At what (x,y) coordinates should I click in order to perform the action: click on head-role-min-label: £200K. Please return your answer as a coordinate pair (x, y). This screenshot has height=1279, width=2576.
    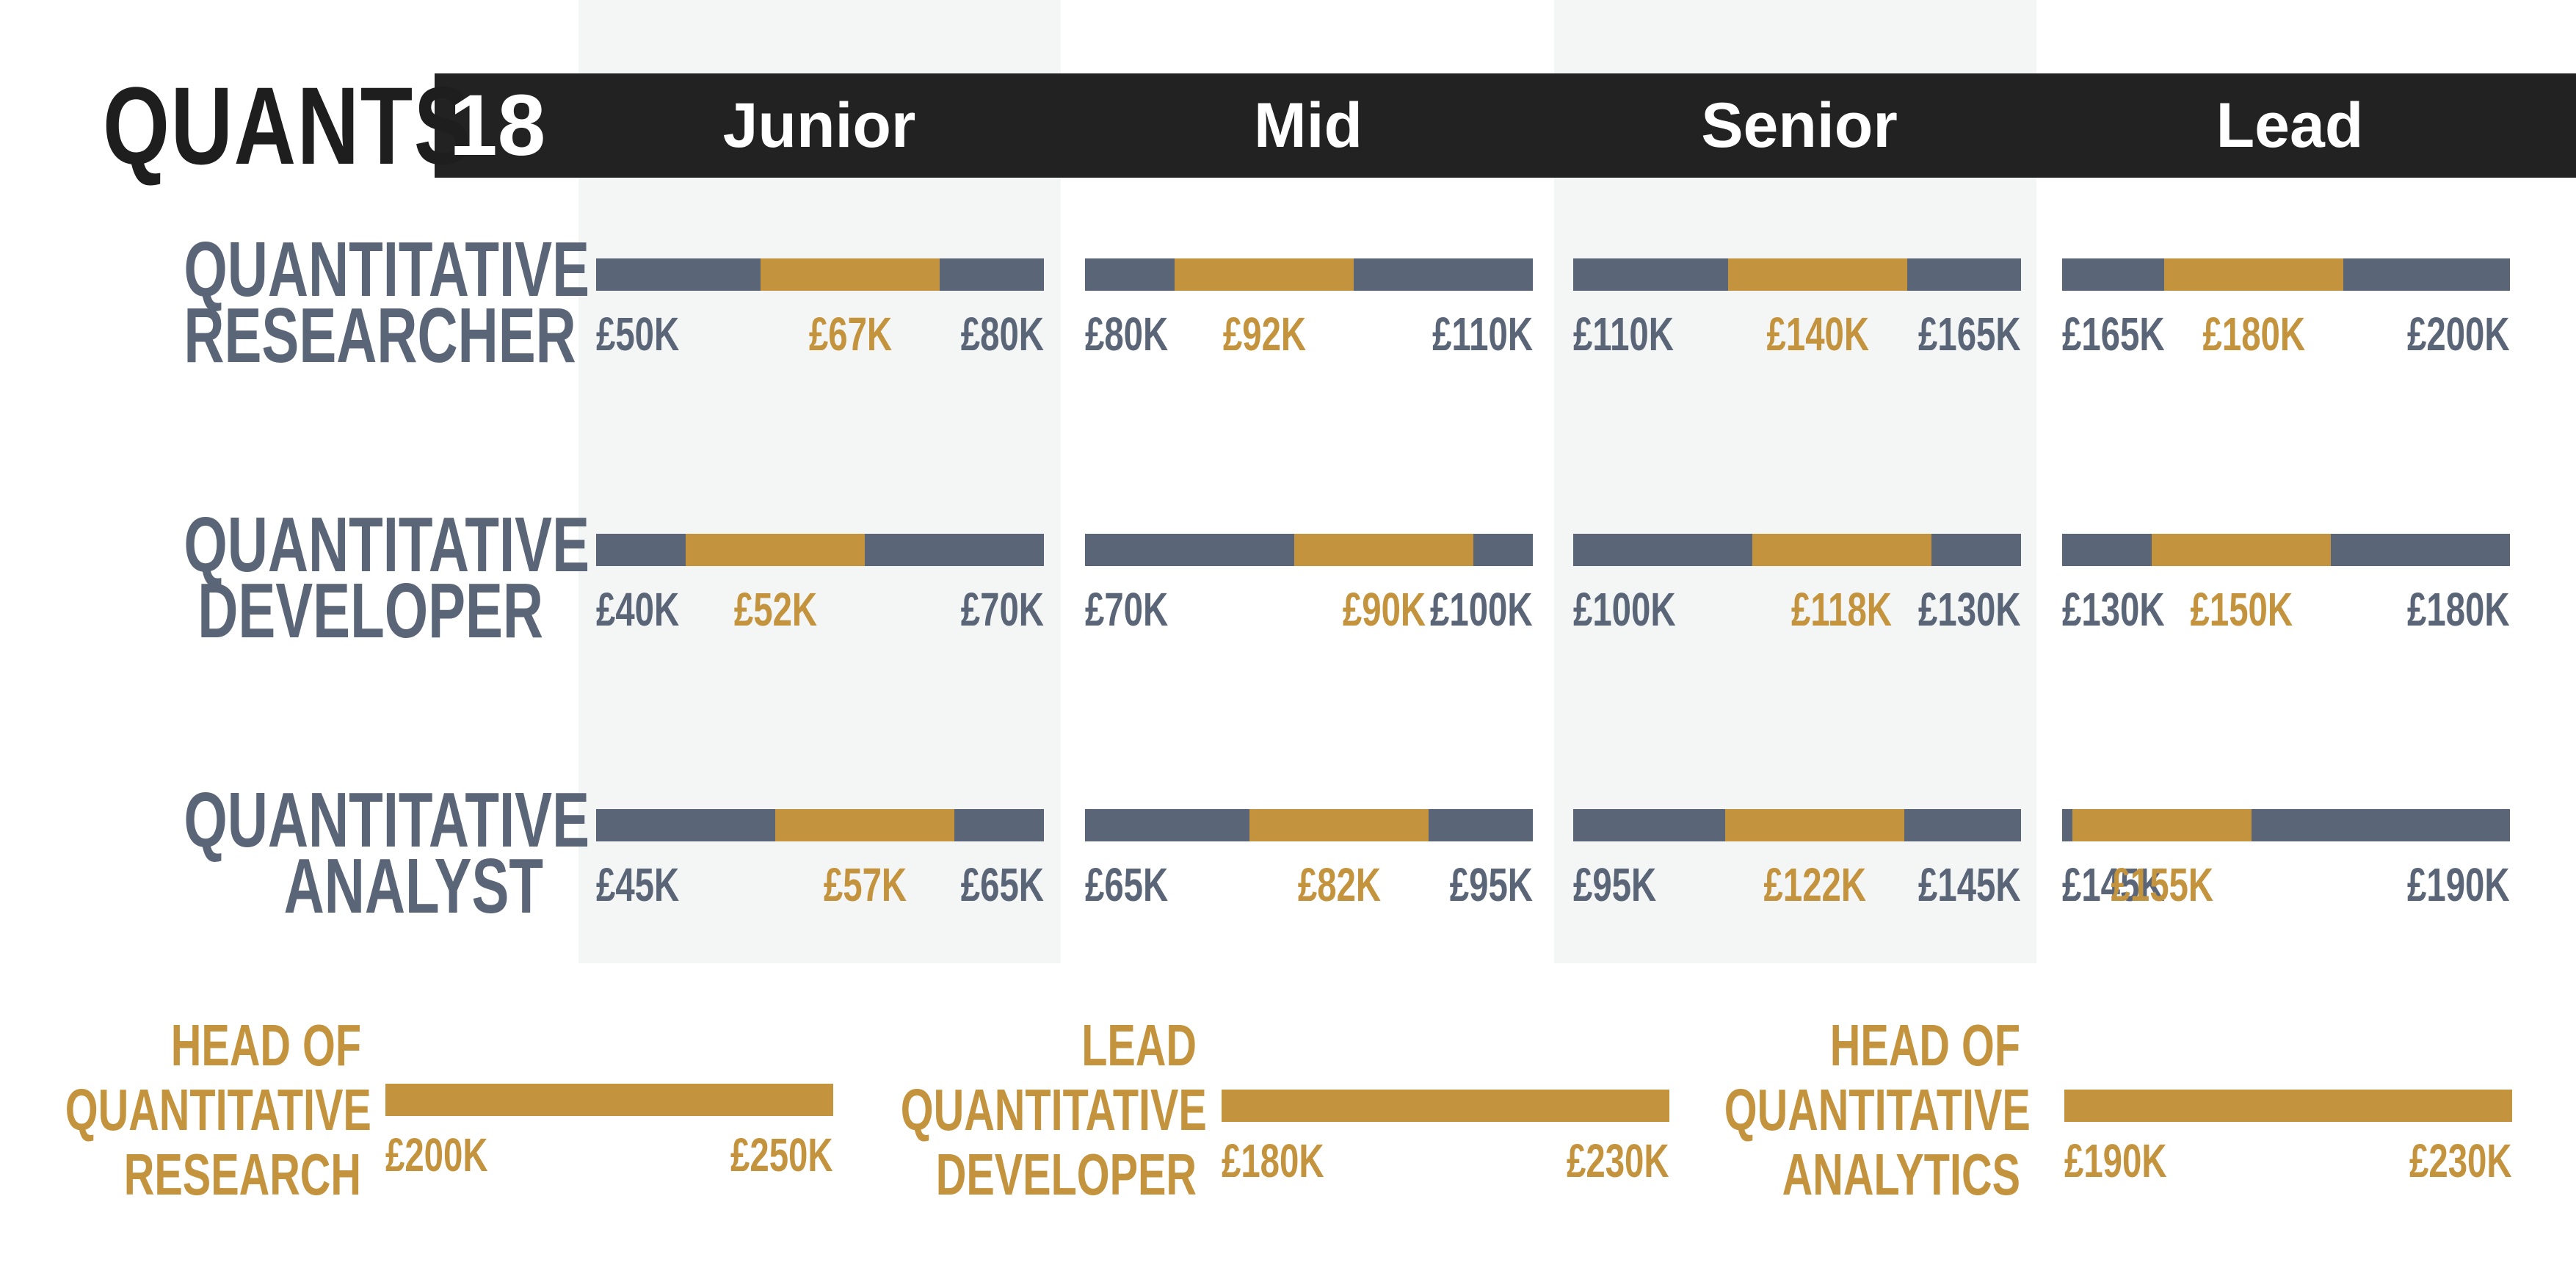
    Looking at the image, I should click on (436, 1154).